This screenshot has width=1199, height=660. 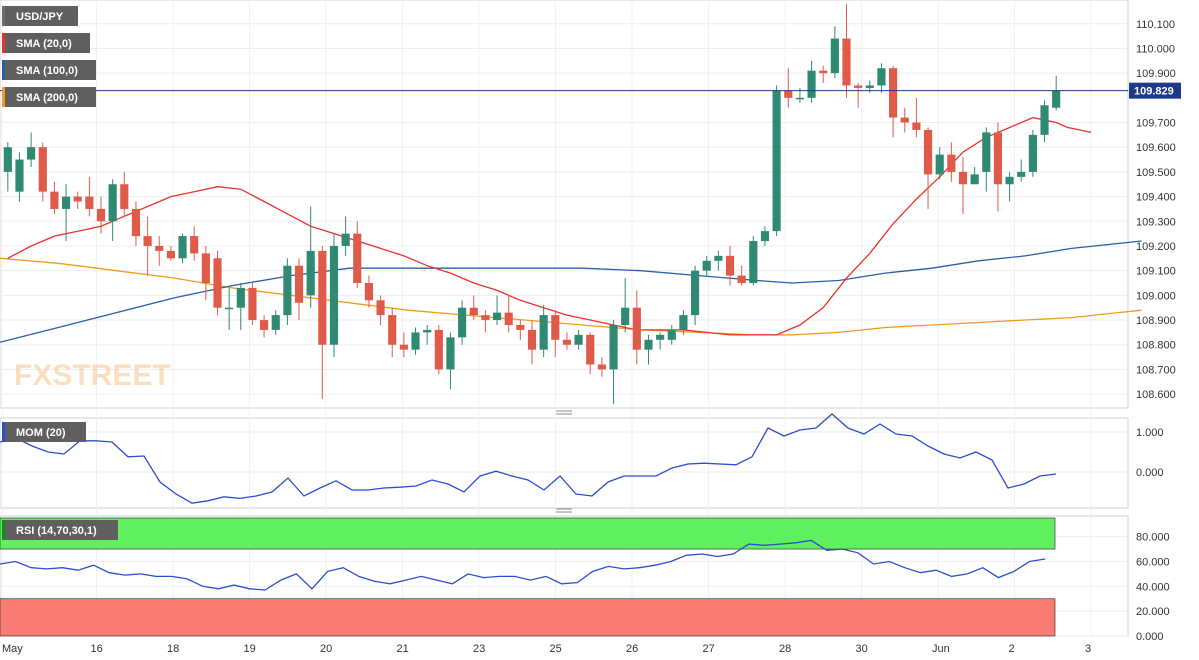 I want to click on x-tick-label: 2, so click(x=1012, y=649).